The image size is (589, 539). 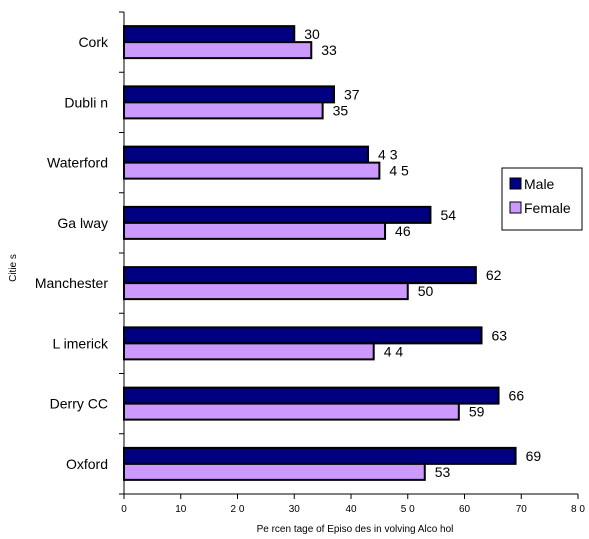 I want to click on category-label: Manchester, so click(x=71, y=283).